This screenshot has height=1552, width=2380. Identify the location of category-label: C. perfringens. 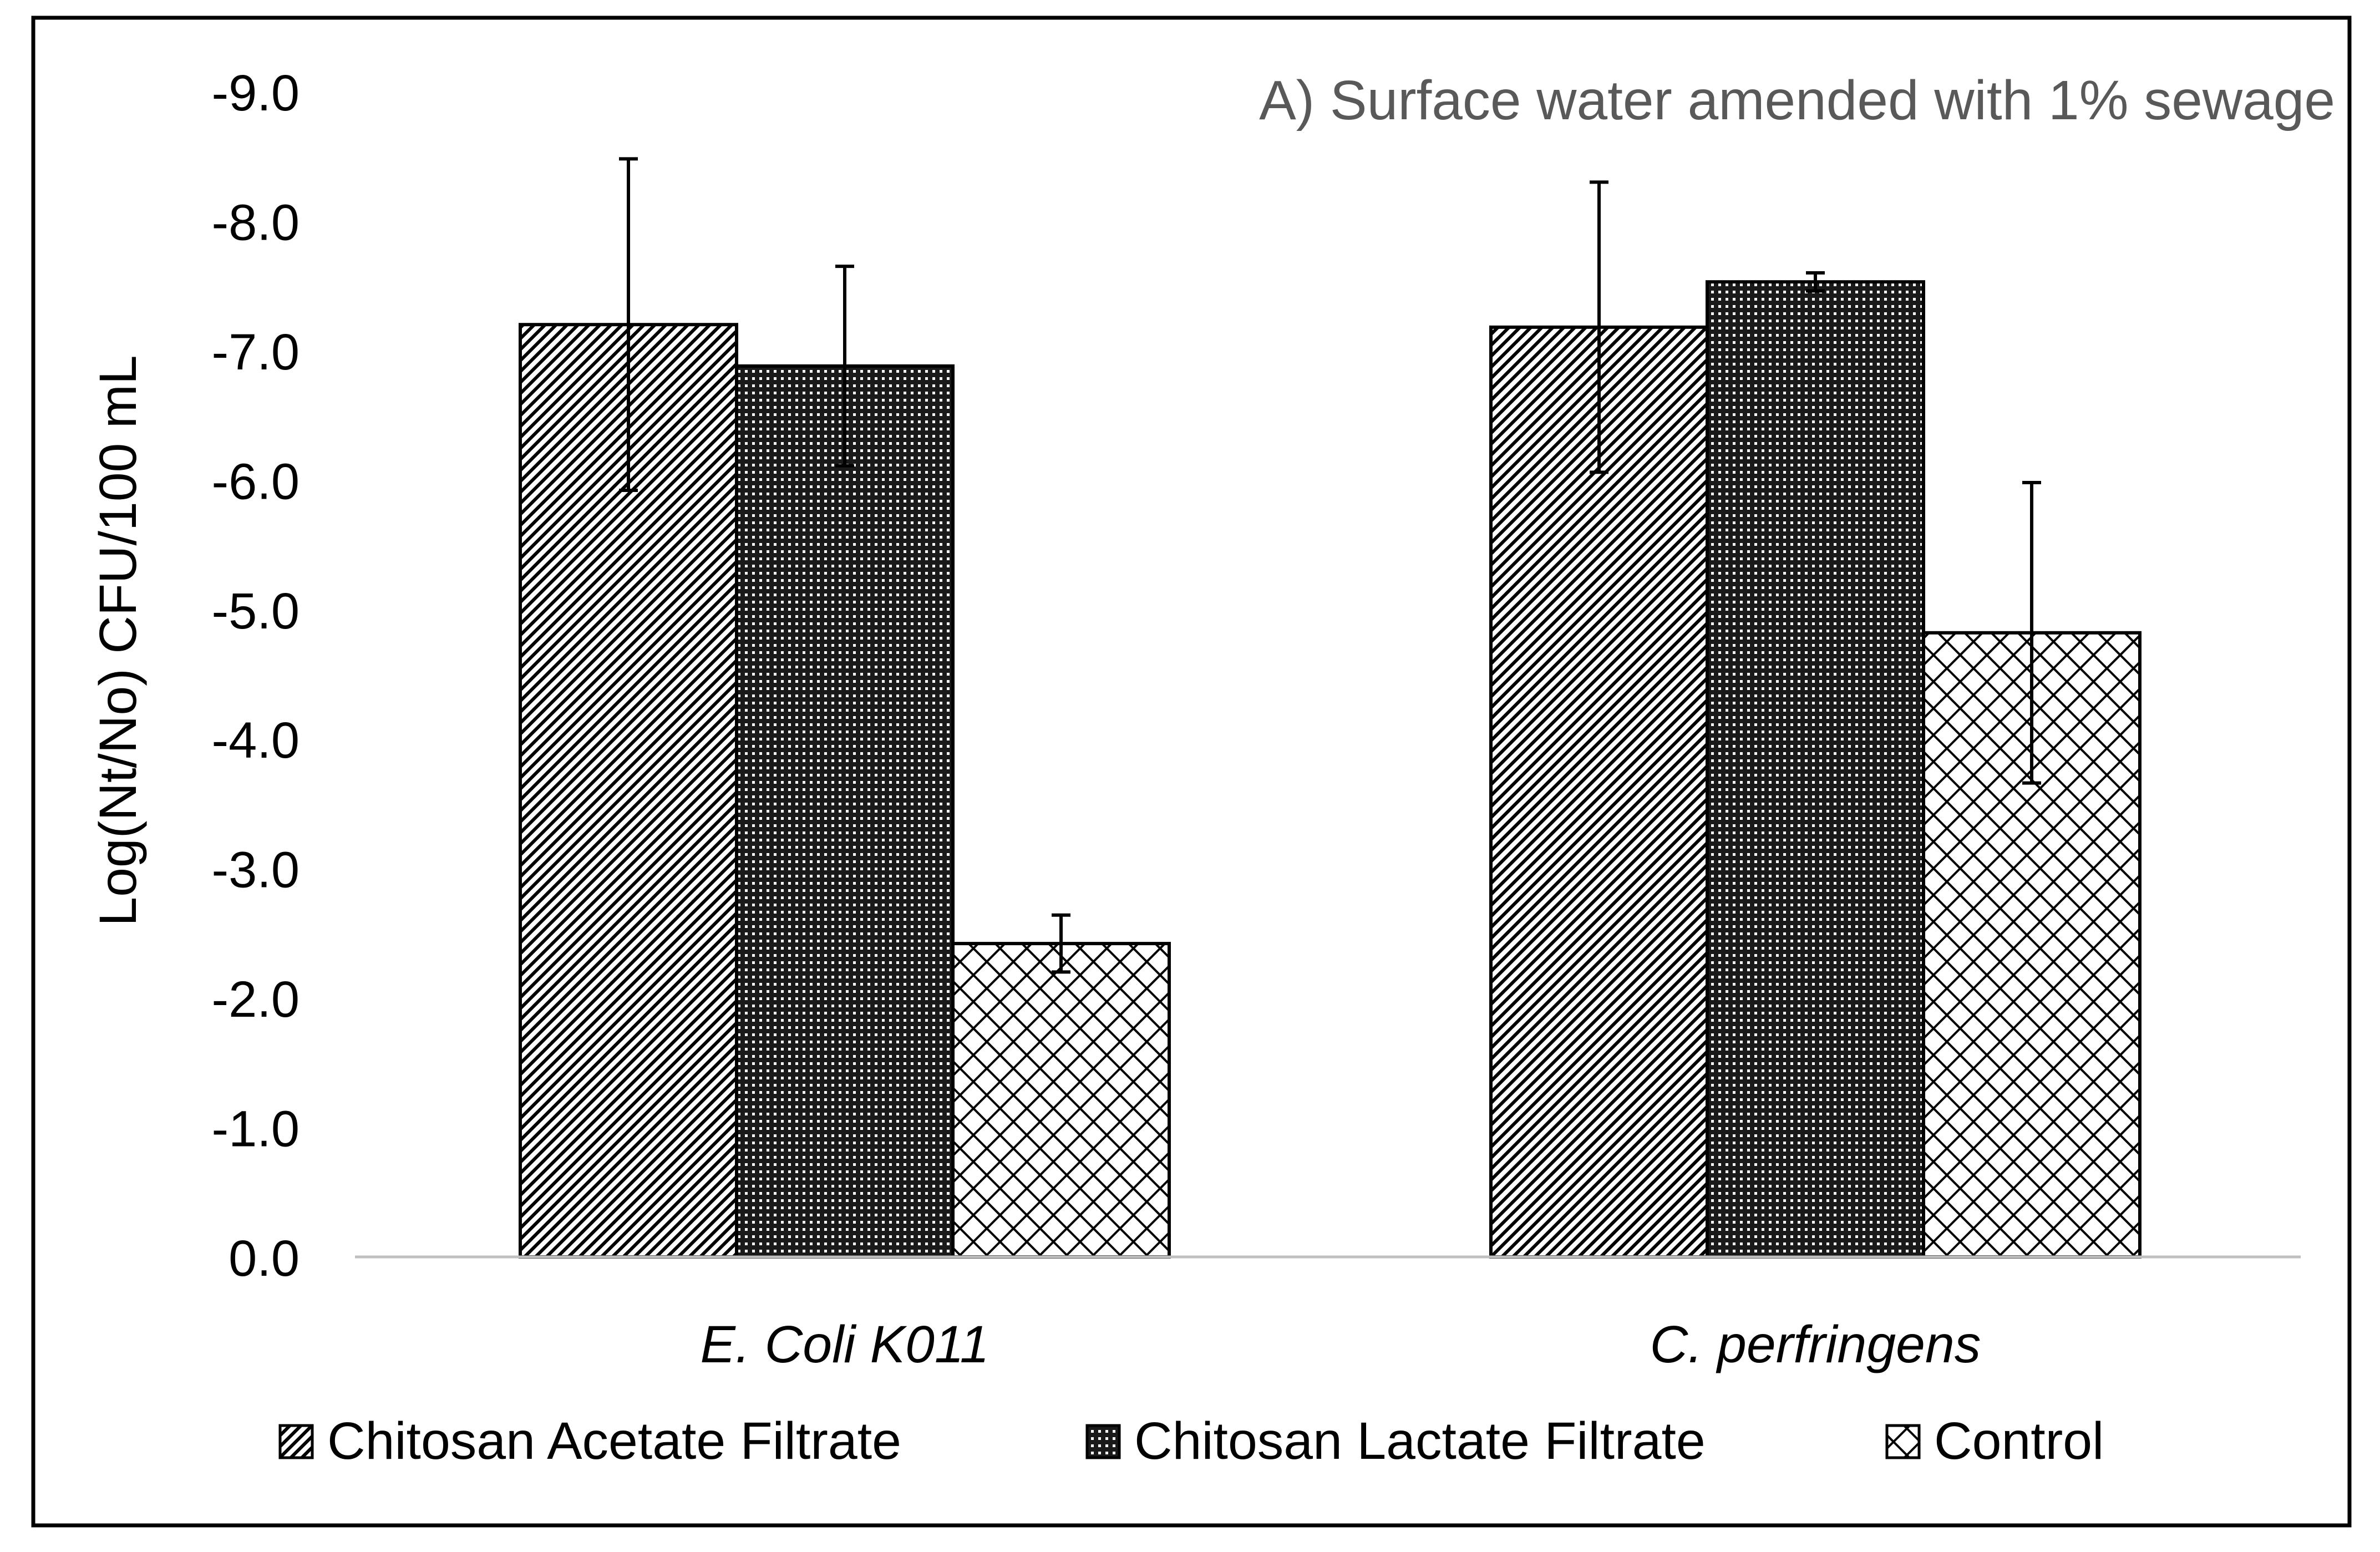
(1815, 1344).